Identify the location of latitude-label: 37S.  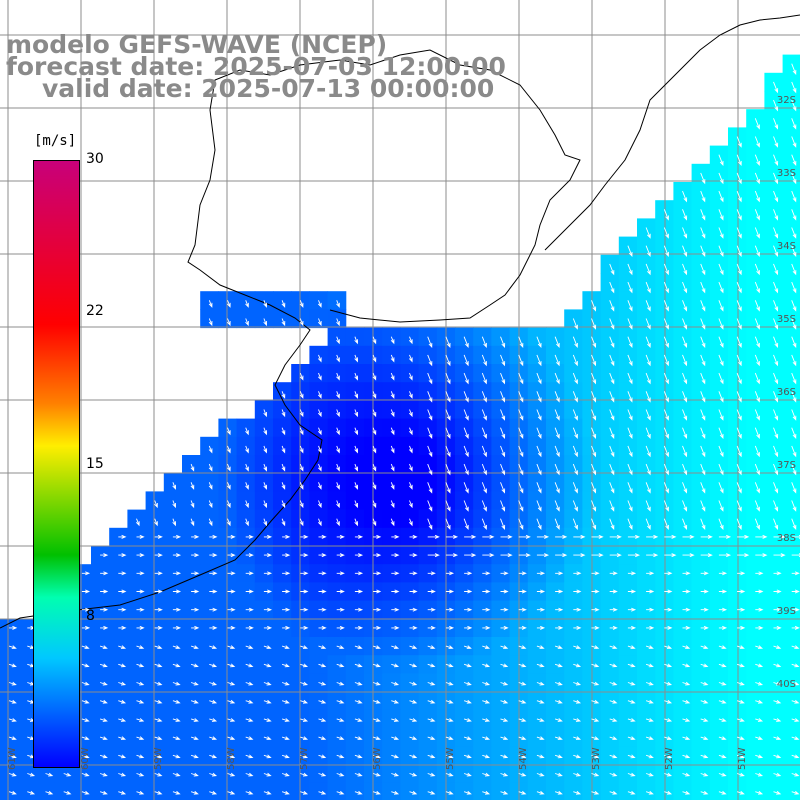
(786, 465).